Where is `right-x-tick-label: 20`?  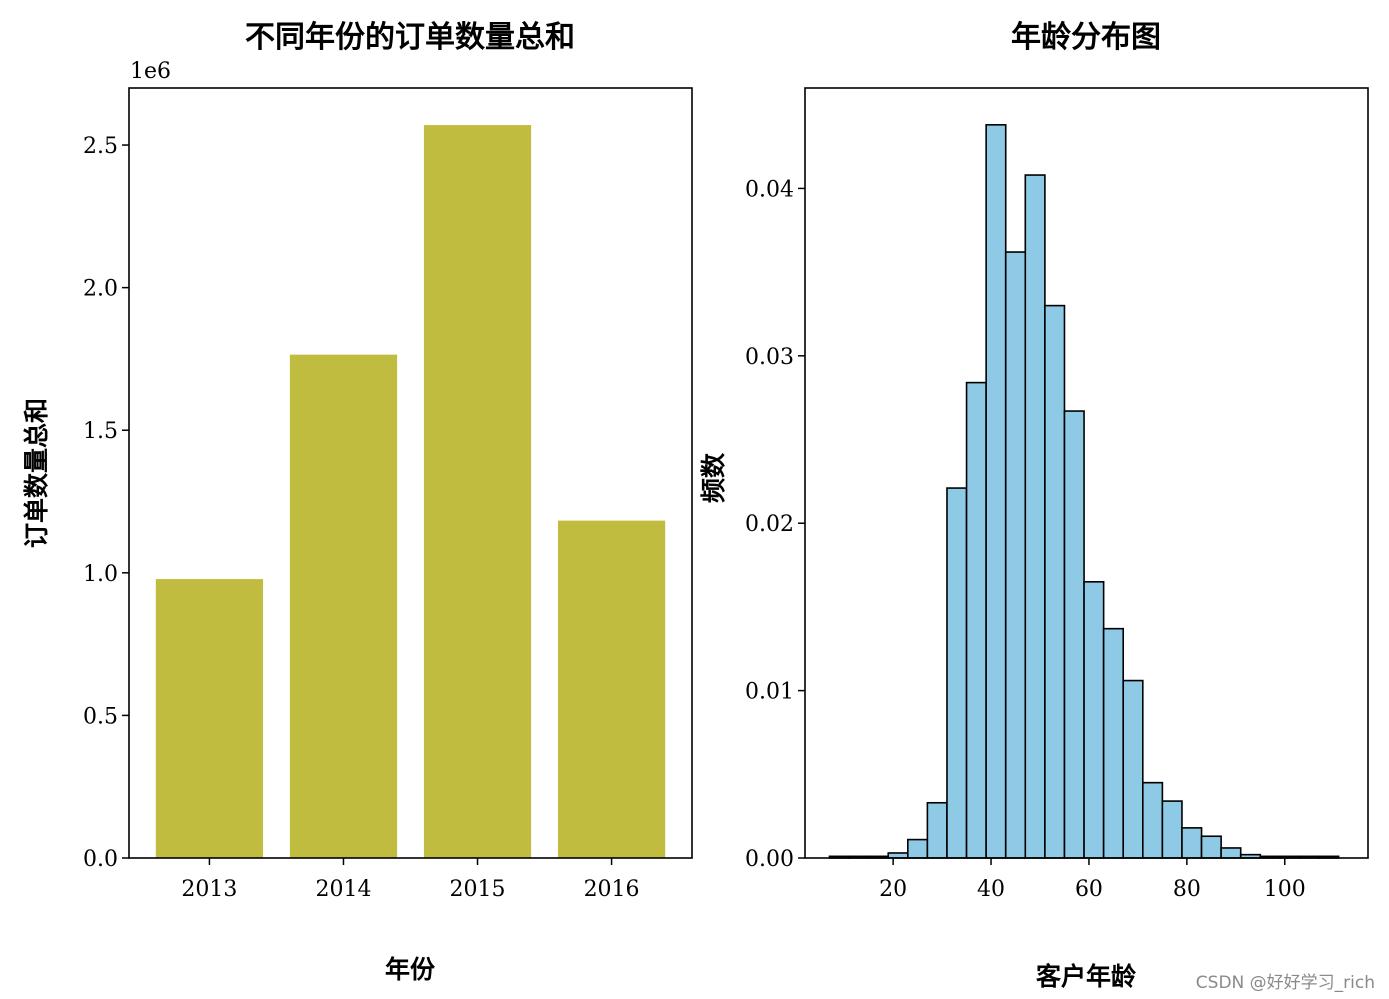 right-x-tick-label: 20 is located at coordinates (893, 889).